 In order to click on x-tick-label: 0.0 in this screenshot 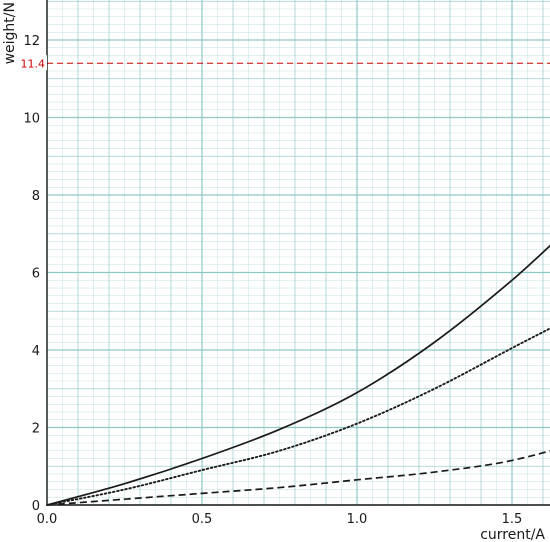, I will do `click(47, 519)`.